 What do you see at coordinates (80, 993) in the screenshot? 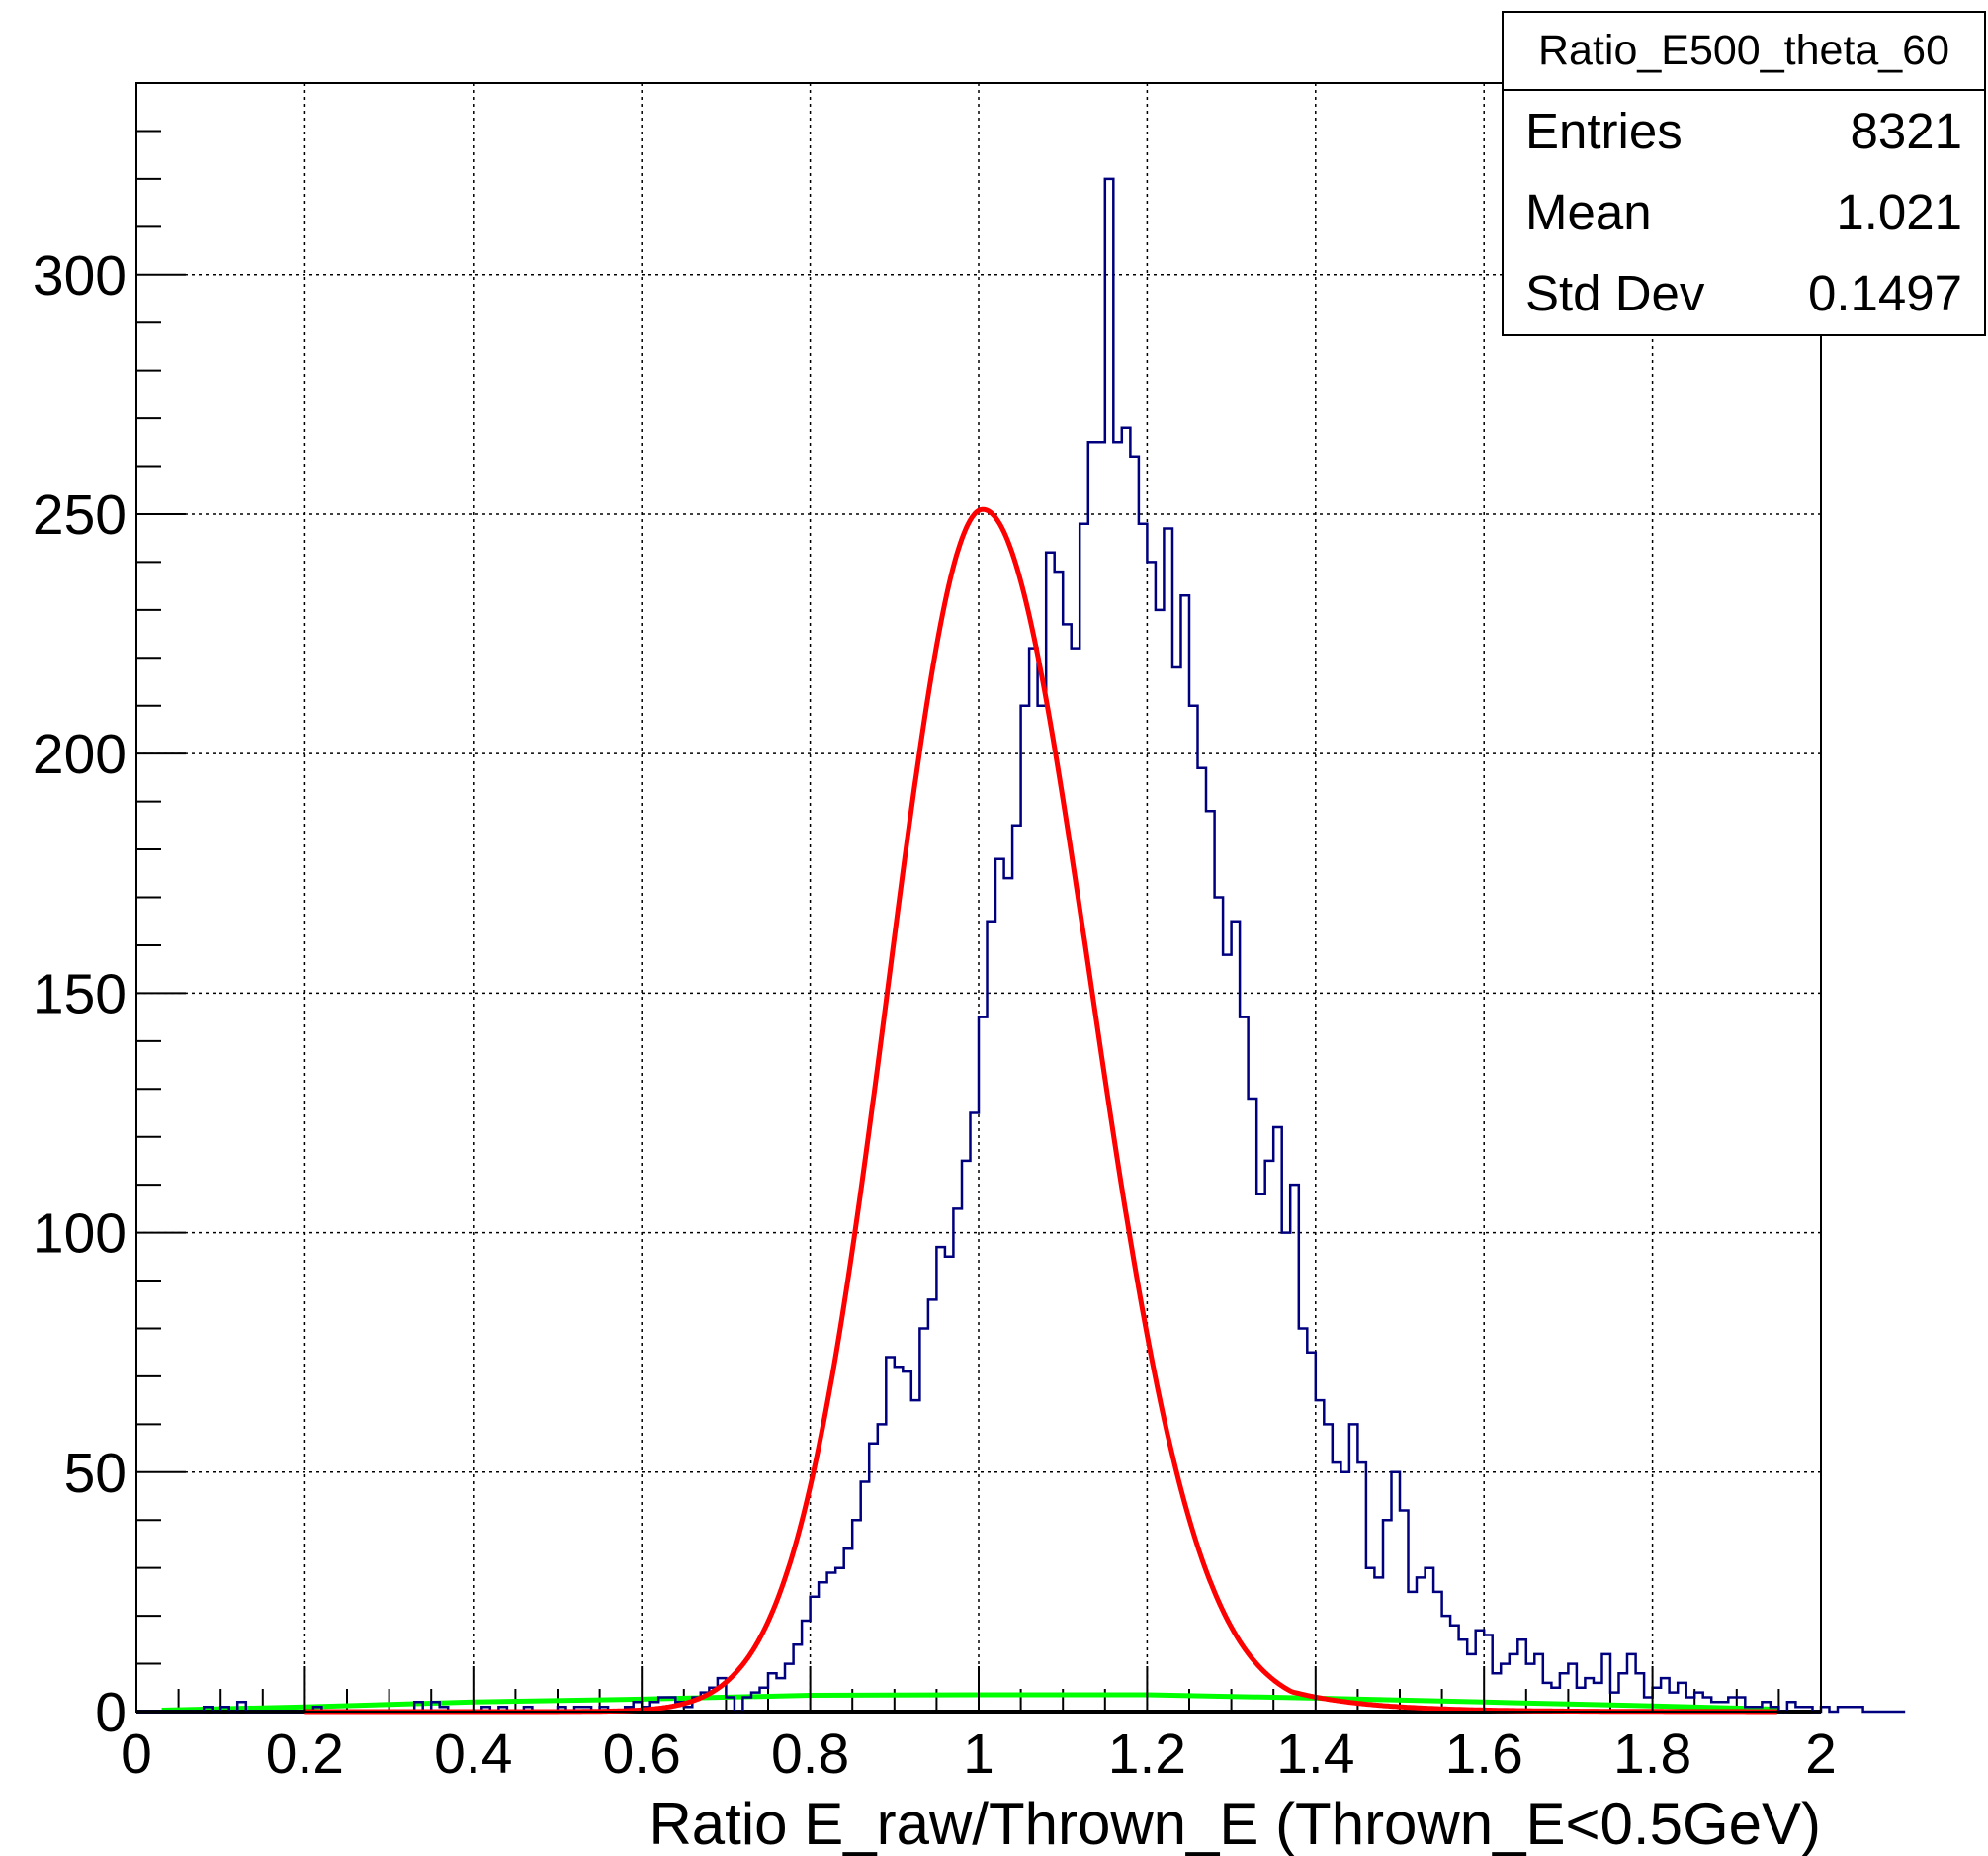
I see `y-tick-label: 150` at bounding box center [80, 993].